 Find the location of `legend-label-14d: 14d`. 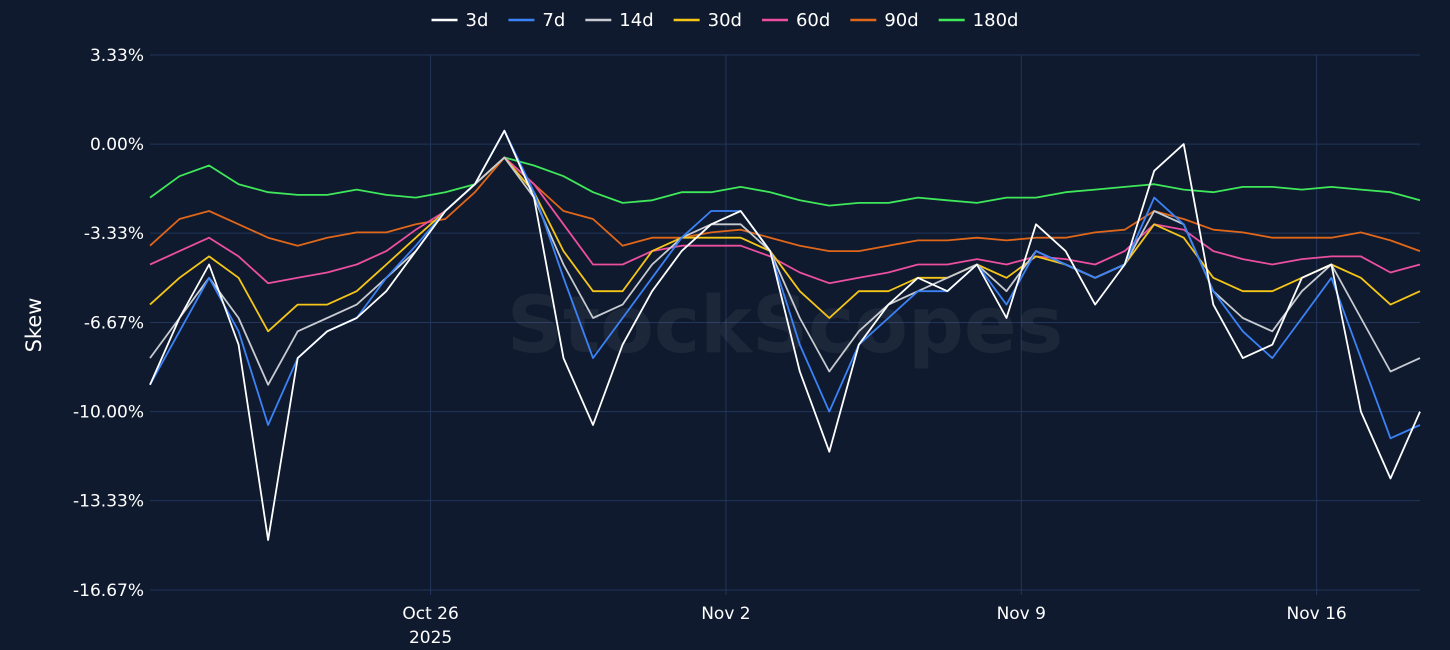

legend-label-14d: 14d is located at coordinates (636, 20).